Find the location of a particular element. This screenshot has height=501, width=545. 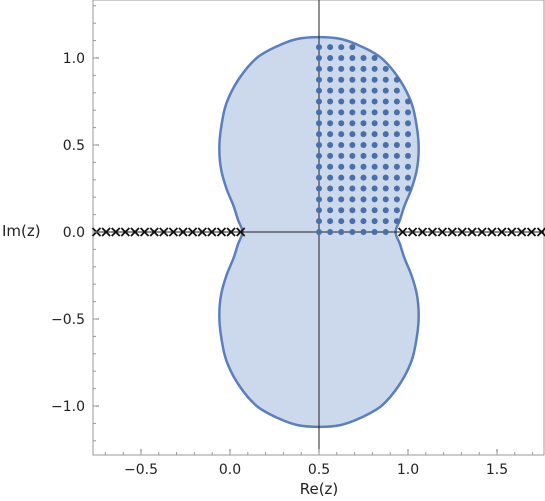

y-tick-label: −0.5 is located at coordinates (68, 320).